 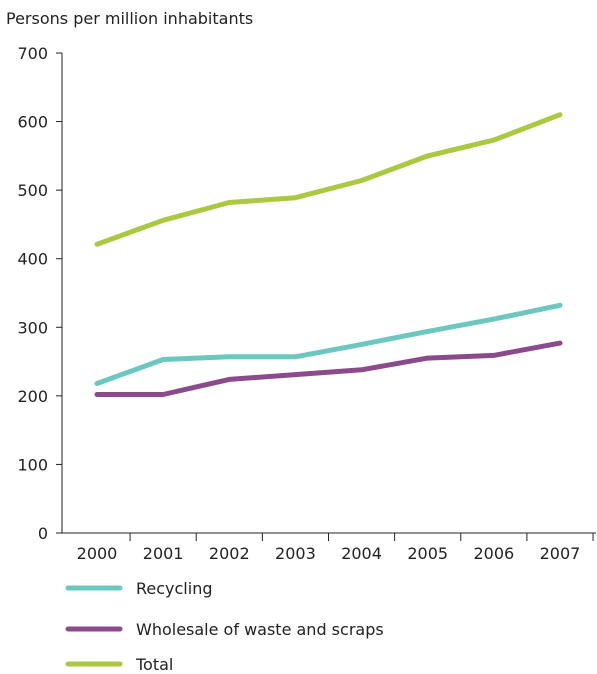 I want to click on x-tick-label: 2004, so click(x=361, y=553).